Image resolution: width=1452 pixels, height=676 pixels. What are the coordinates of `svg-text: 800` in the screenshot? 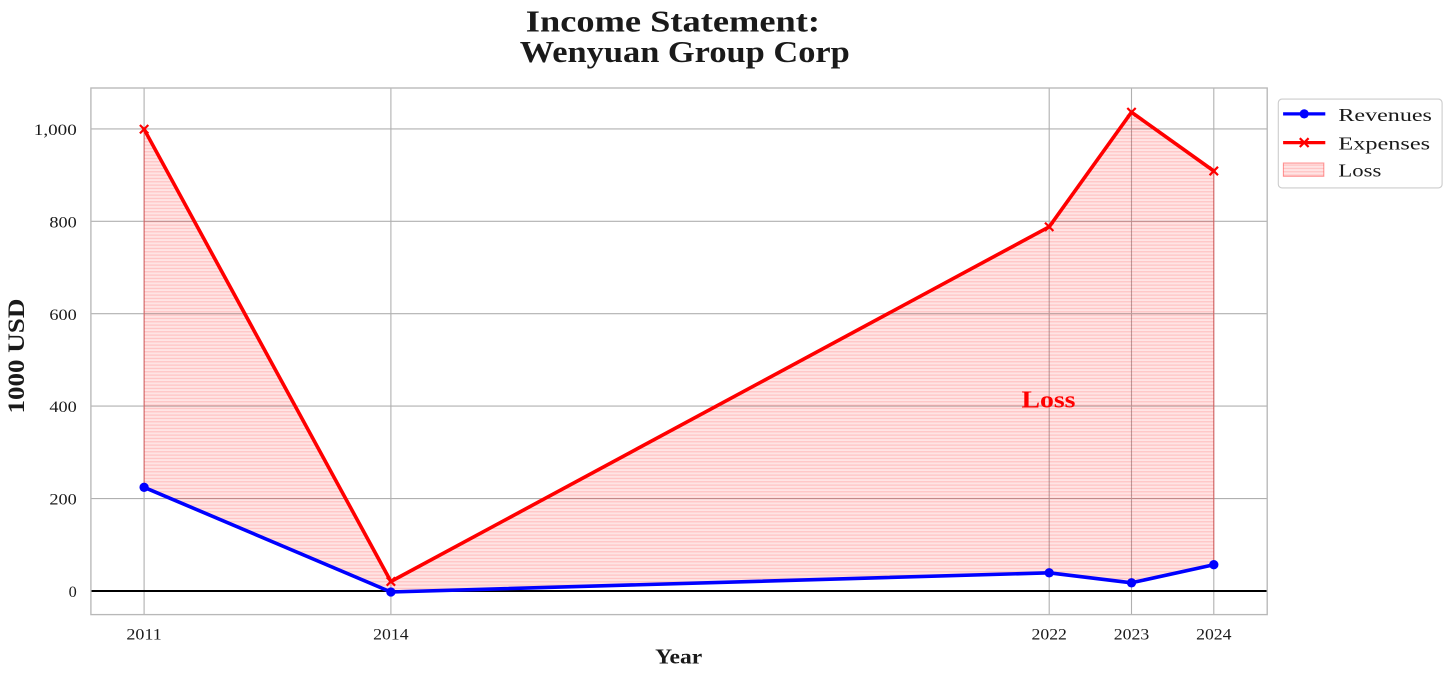 It's located at (62, 221).